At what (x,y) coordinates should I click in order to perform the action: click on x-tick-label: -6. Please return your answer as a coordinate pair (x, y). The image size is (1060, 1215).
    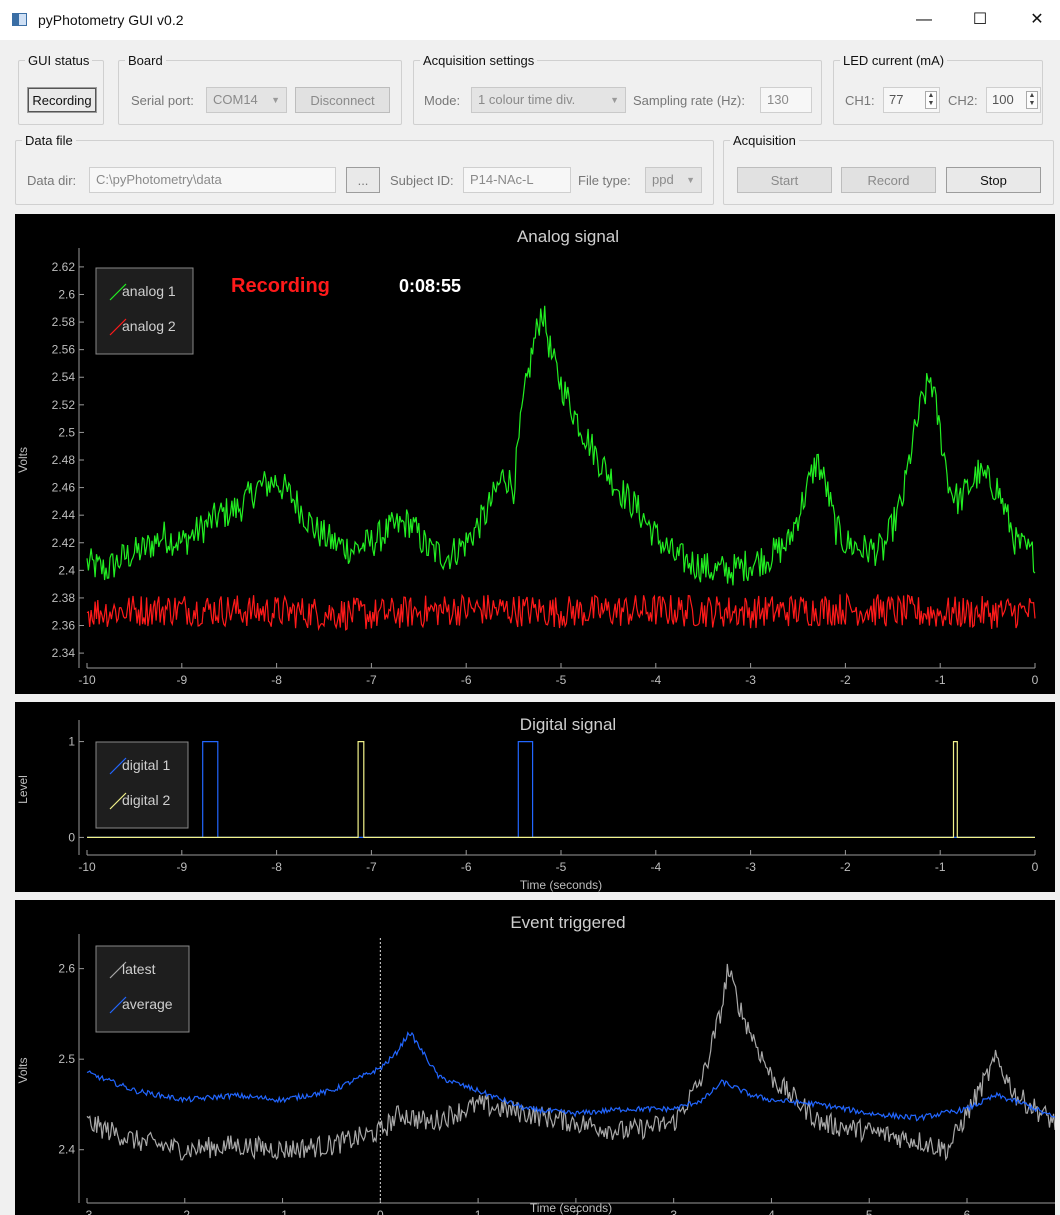
    Looking at the image, I should click on (466, 680).